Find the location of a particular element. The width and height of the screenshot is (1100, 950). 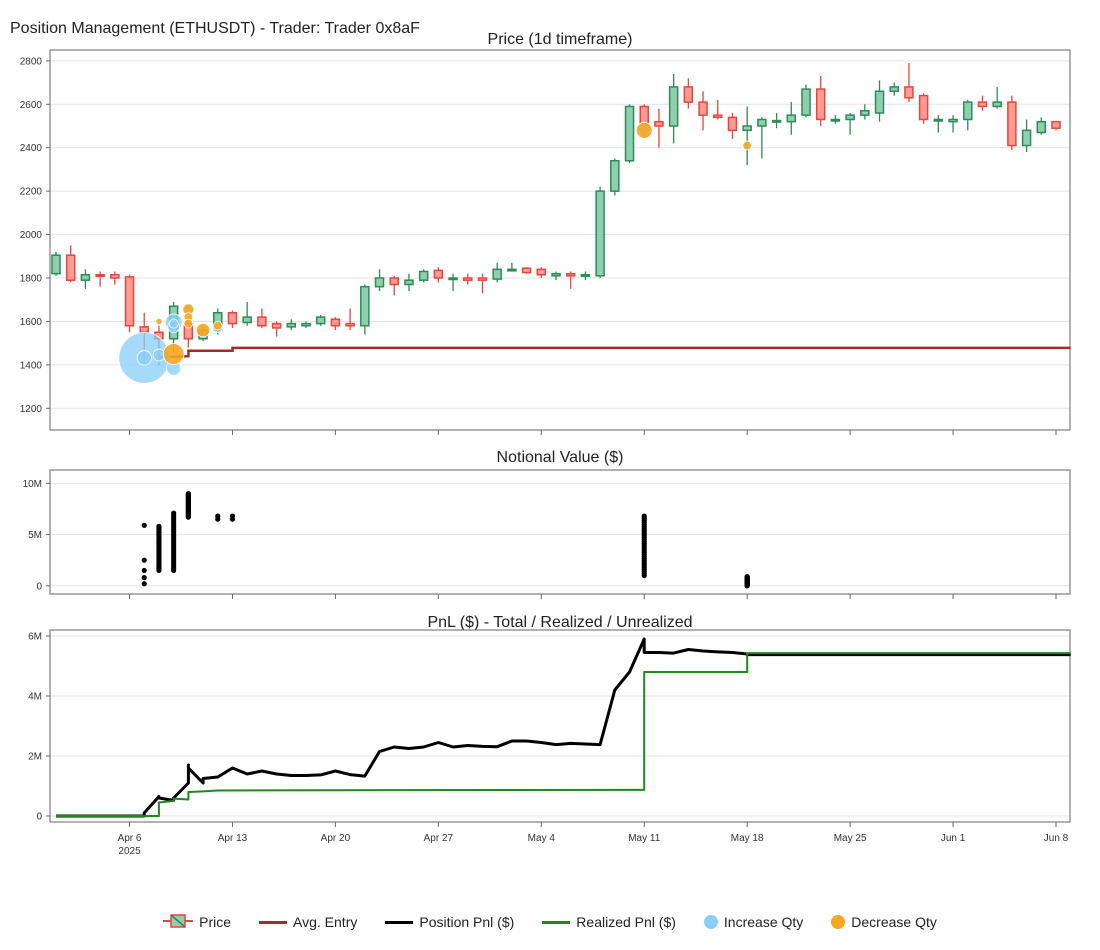

x-tick-label: May 11 is located at coordinates (644, 838).